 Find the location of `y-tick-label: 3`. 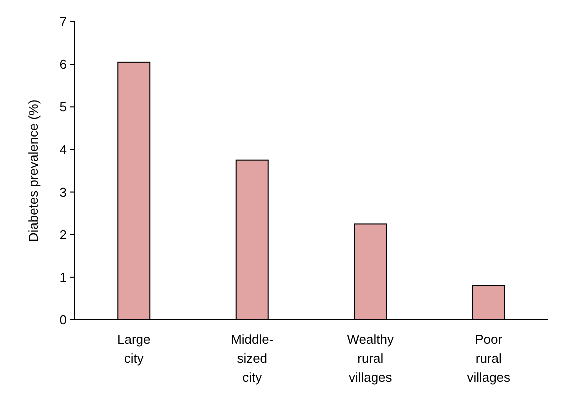

y-tick-label: 3 is located at coordinates (63, 192).